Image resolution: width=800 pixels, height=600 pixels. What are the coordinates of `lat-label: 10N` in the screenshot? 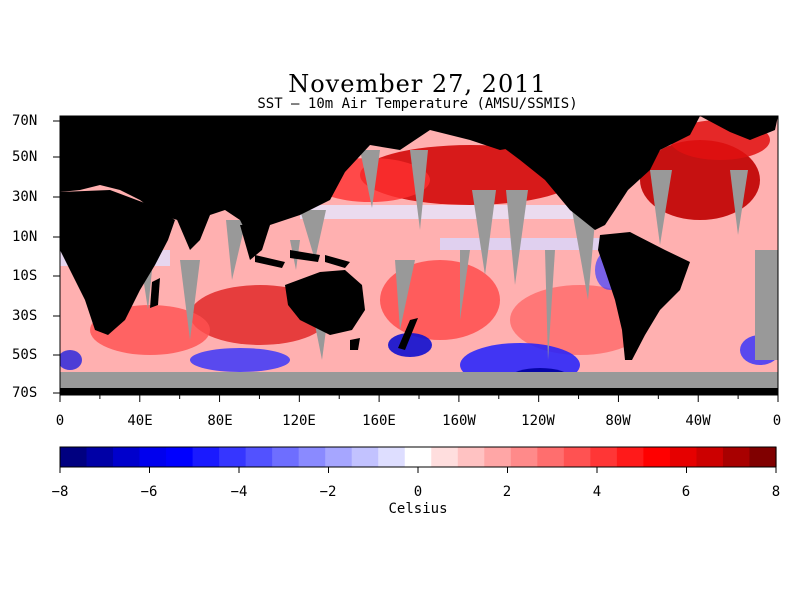 It's located at (25, 237).